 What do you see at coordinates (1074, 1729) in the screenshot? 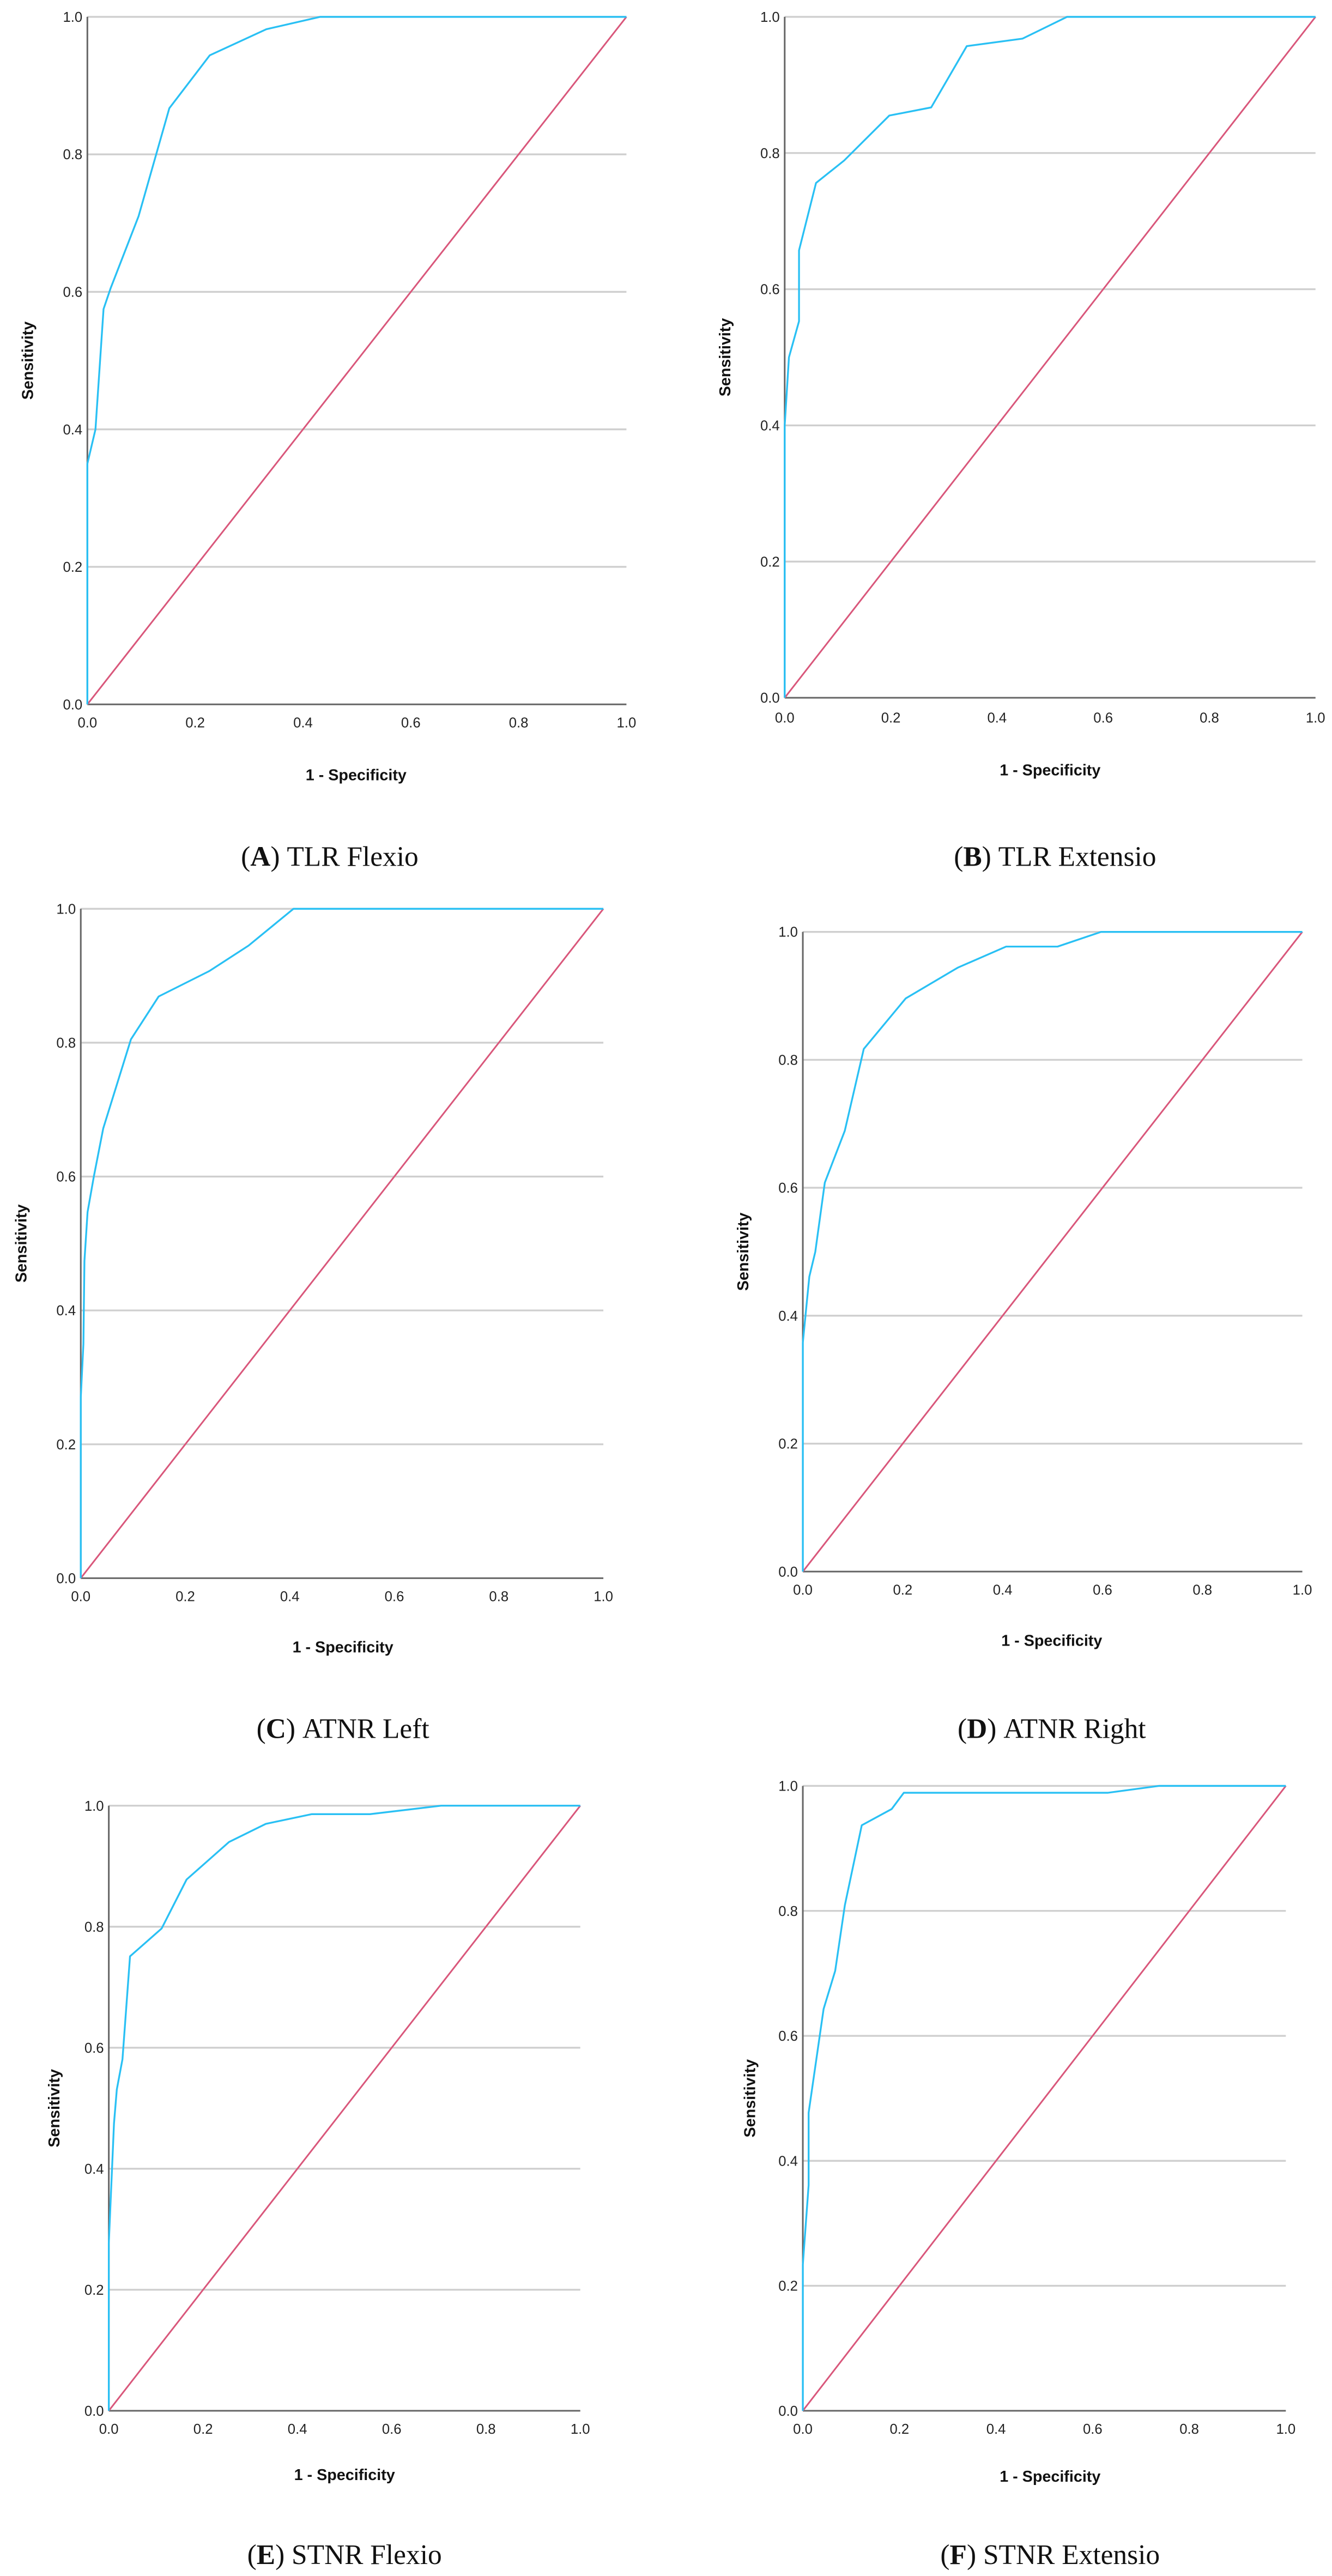
I see `caption-text: ATNR Right` at bounding box center [1074, 1729].